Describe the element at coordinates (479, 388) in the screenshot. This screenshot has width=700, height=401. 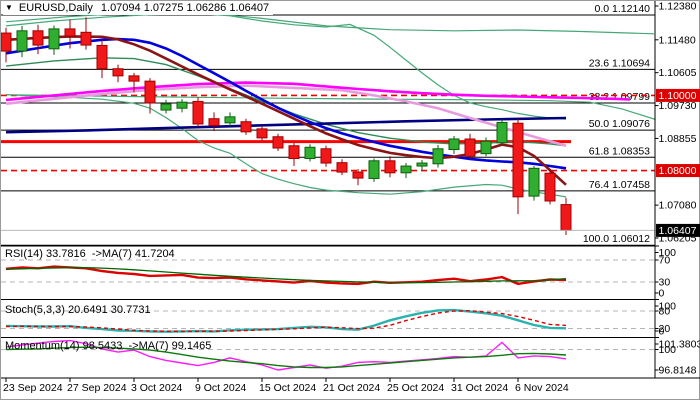
I see `date-axis-label: 31 Oct 2024` at that location.